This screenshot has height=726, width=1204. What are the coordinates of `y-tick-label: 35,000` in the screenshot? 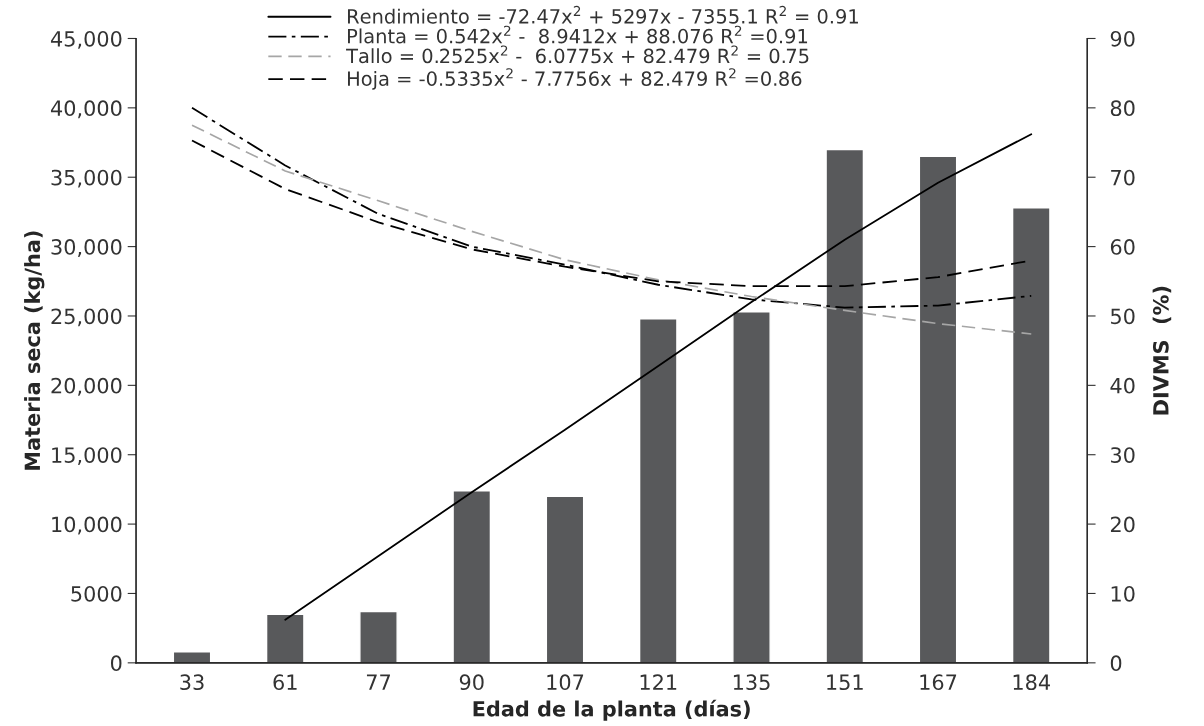 It's located at (86, 178).